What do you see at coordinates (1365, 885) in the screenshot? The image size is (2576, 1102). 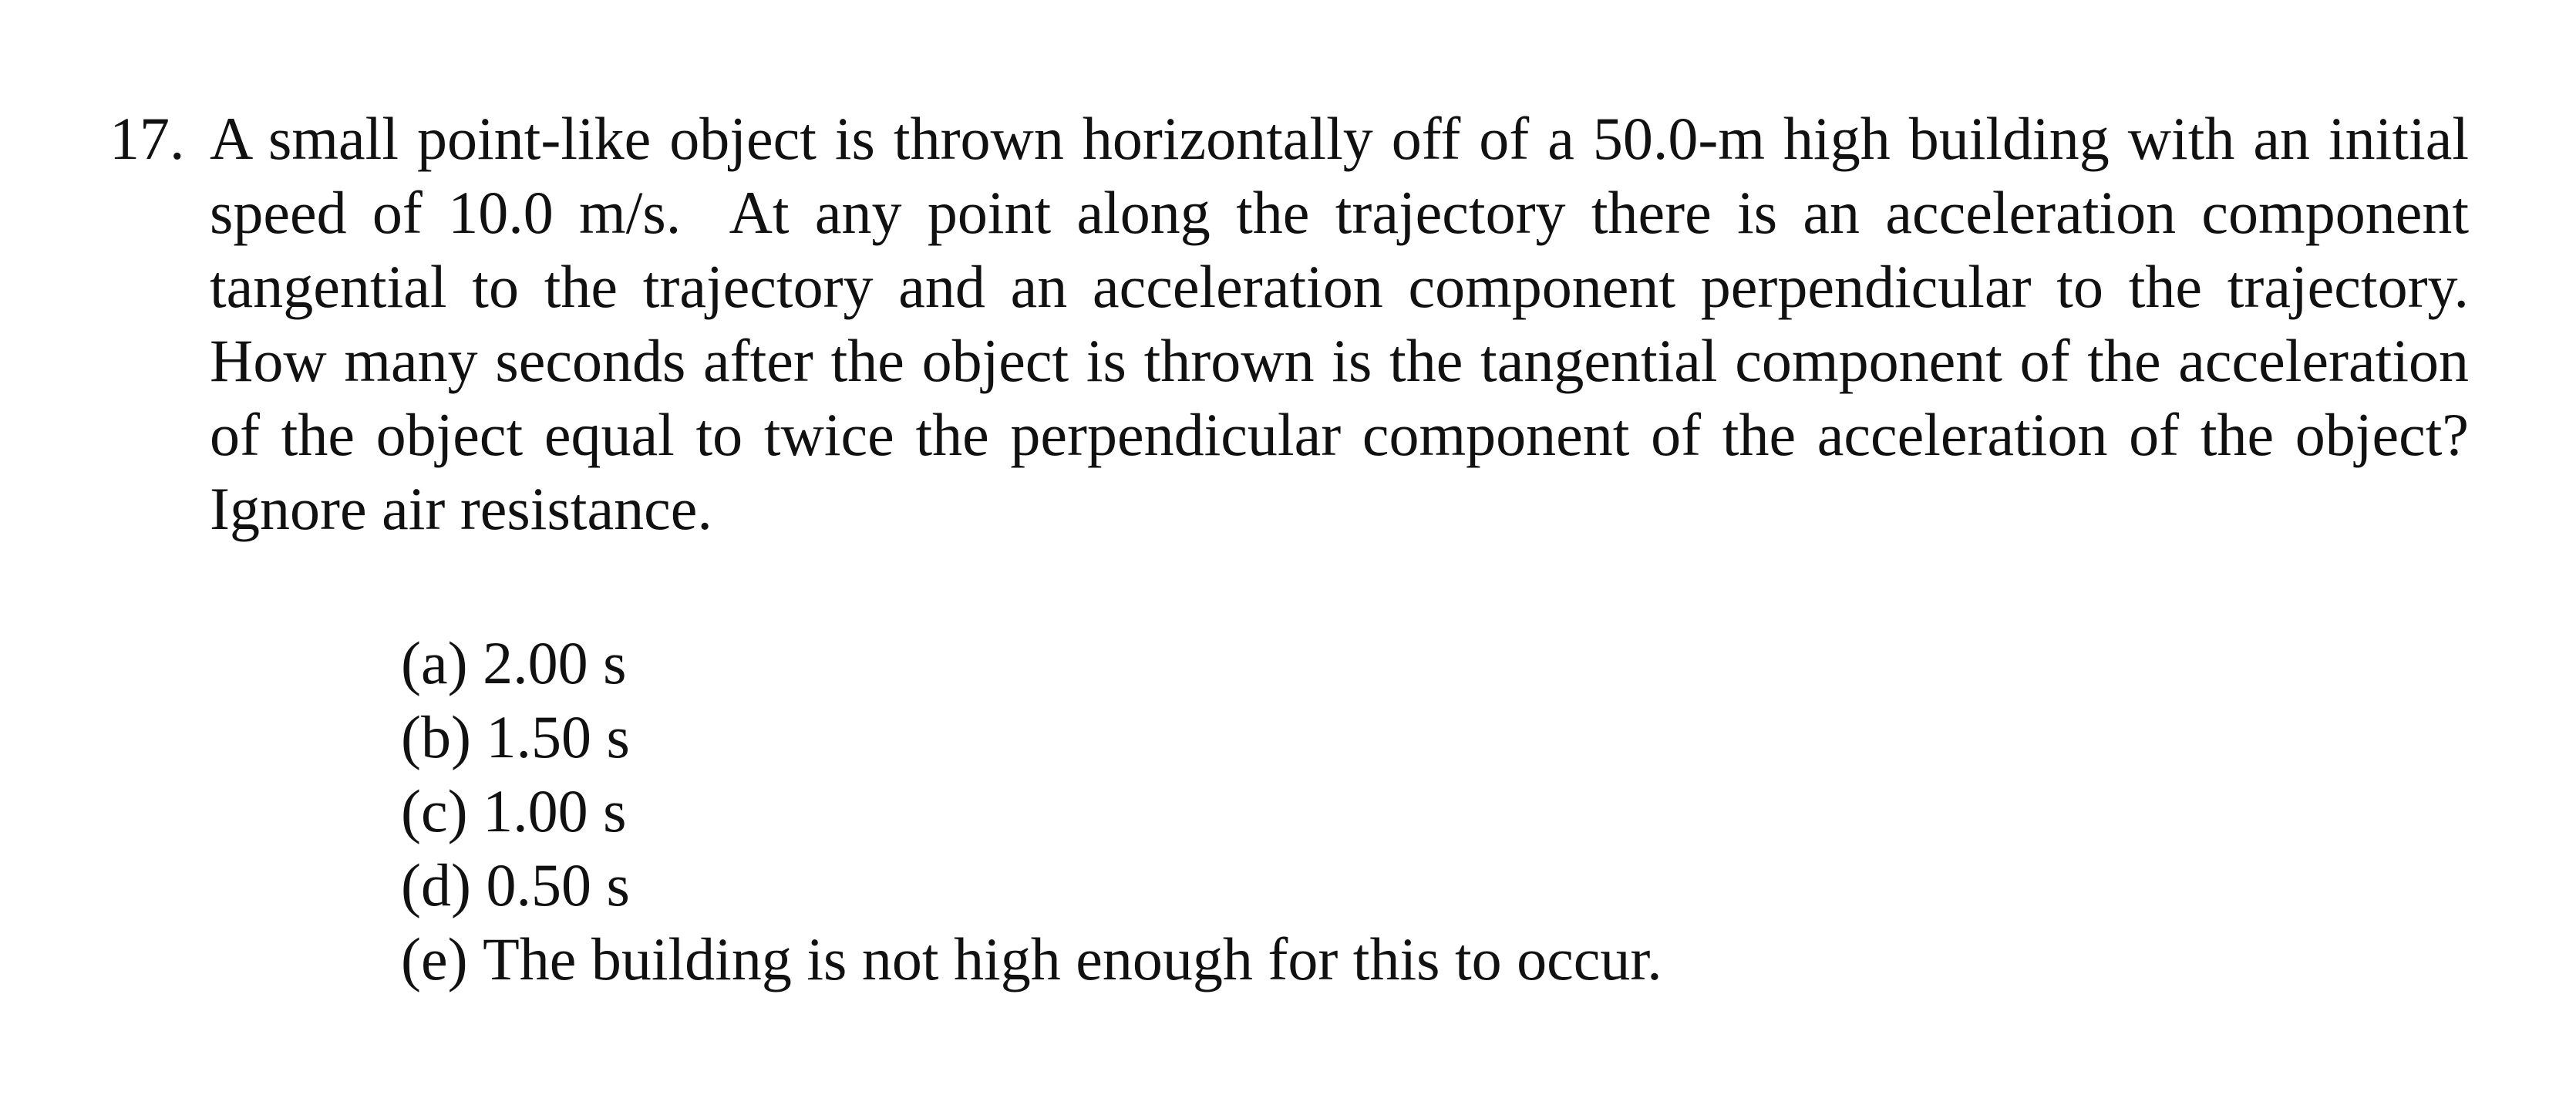 I see `choice-d: (d) 0.50 s` at bounding box center [1365, 885].